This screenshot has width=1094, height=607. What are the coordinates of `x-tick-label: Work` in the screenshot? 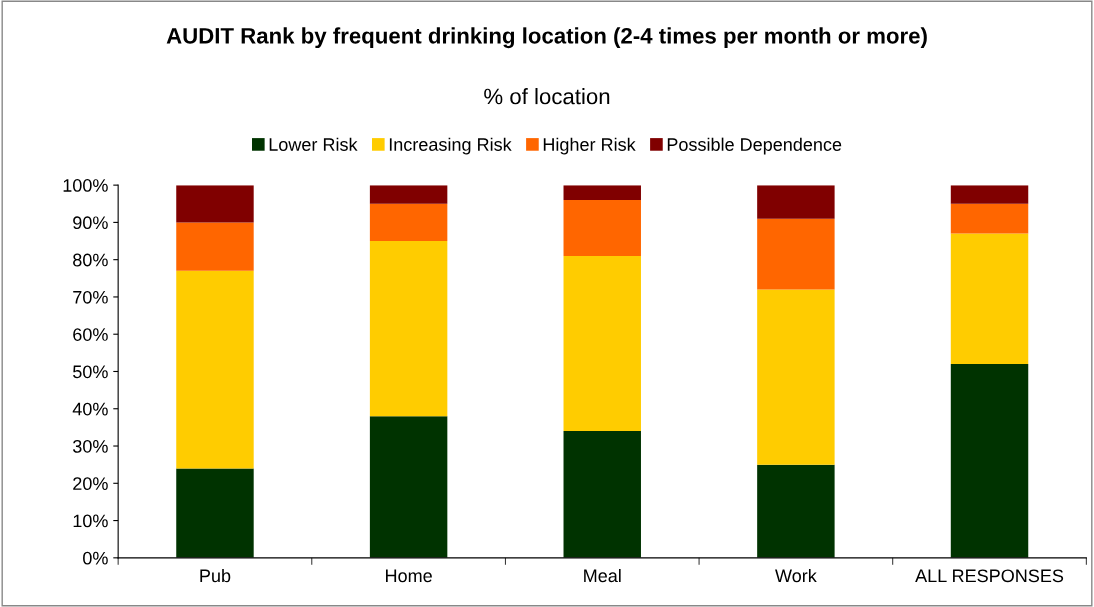 It's located at (796, 575).